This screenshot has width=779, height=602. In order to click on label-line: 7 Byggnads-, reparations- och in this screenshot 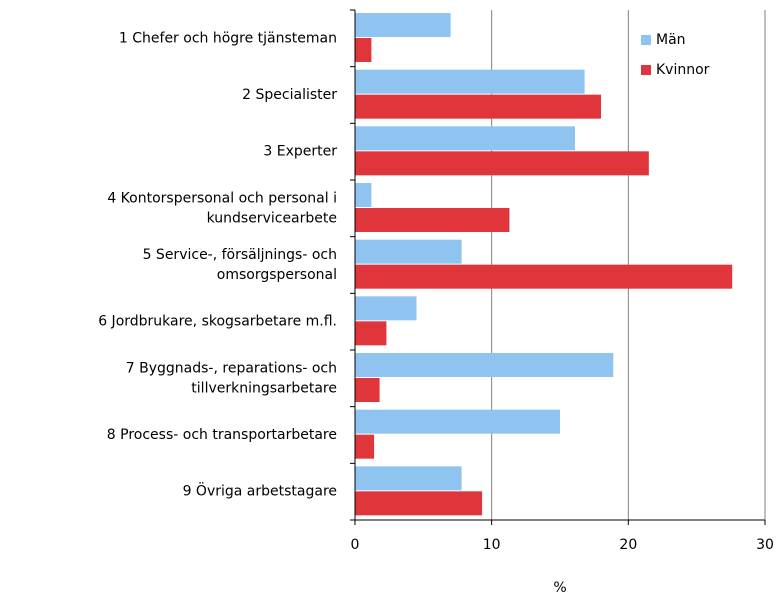, I will do `click(231, 368)`.